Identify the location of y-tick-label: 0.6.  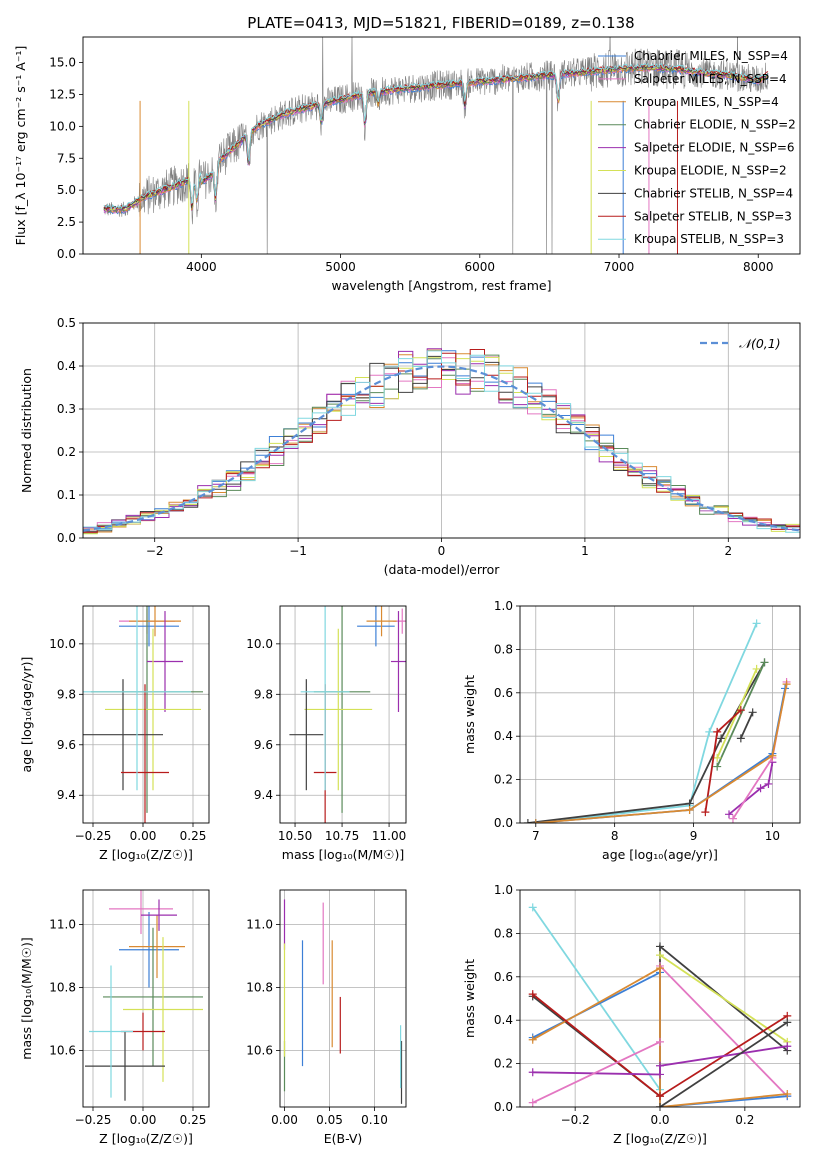
(503, 693).